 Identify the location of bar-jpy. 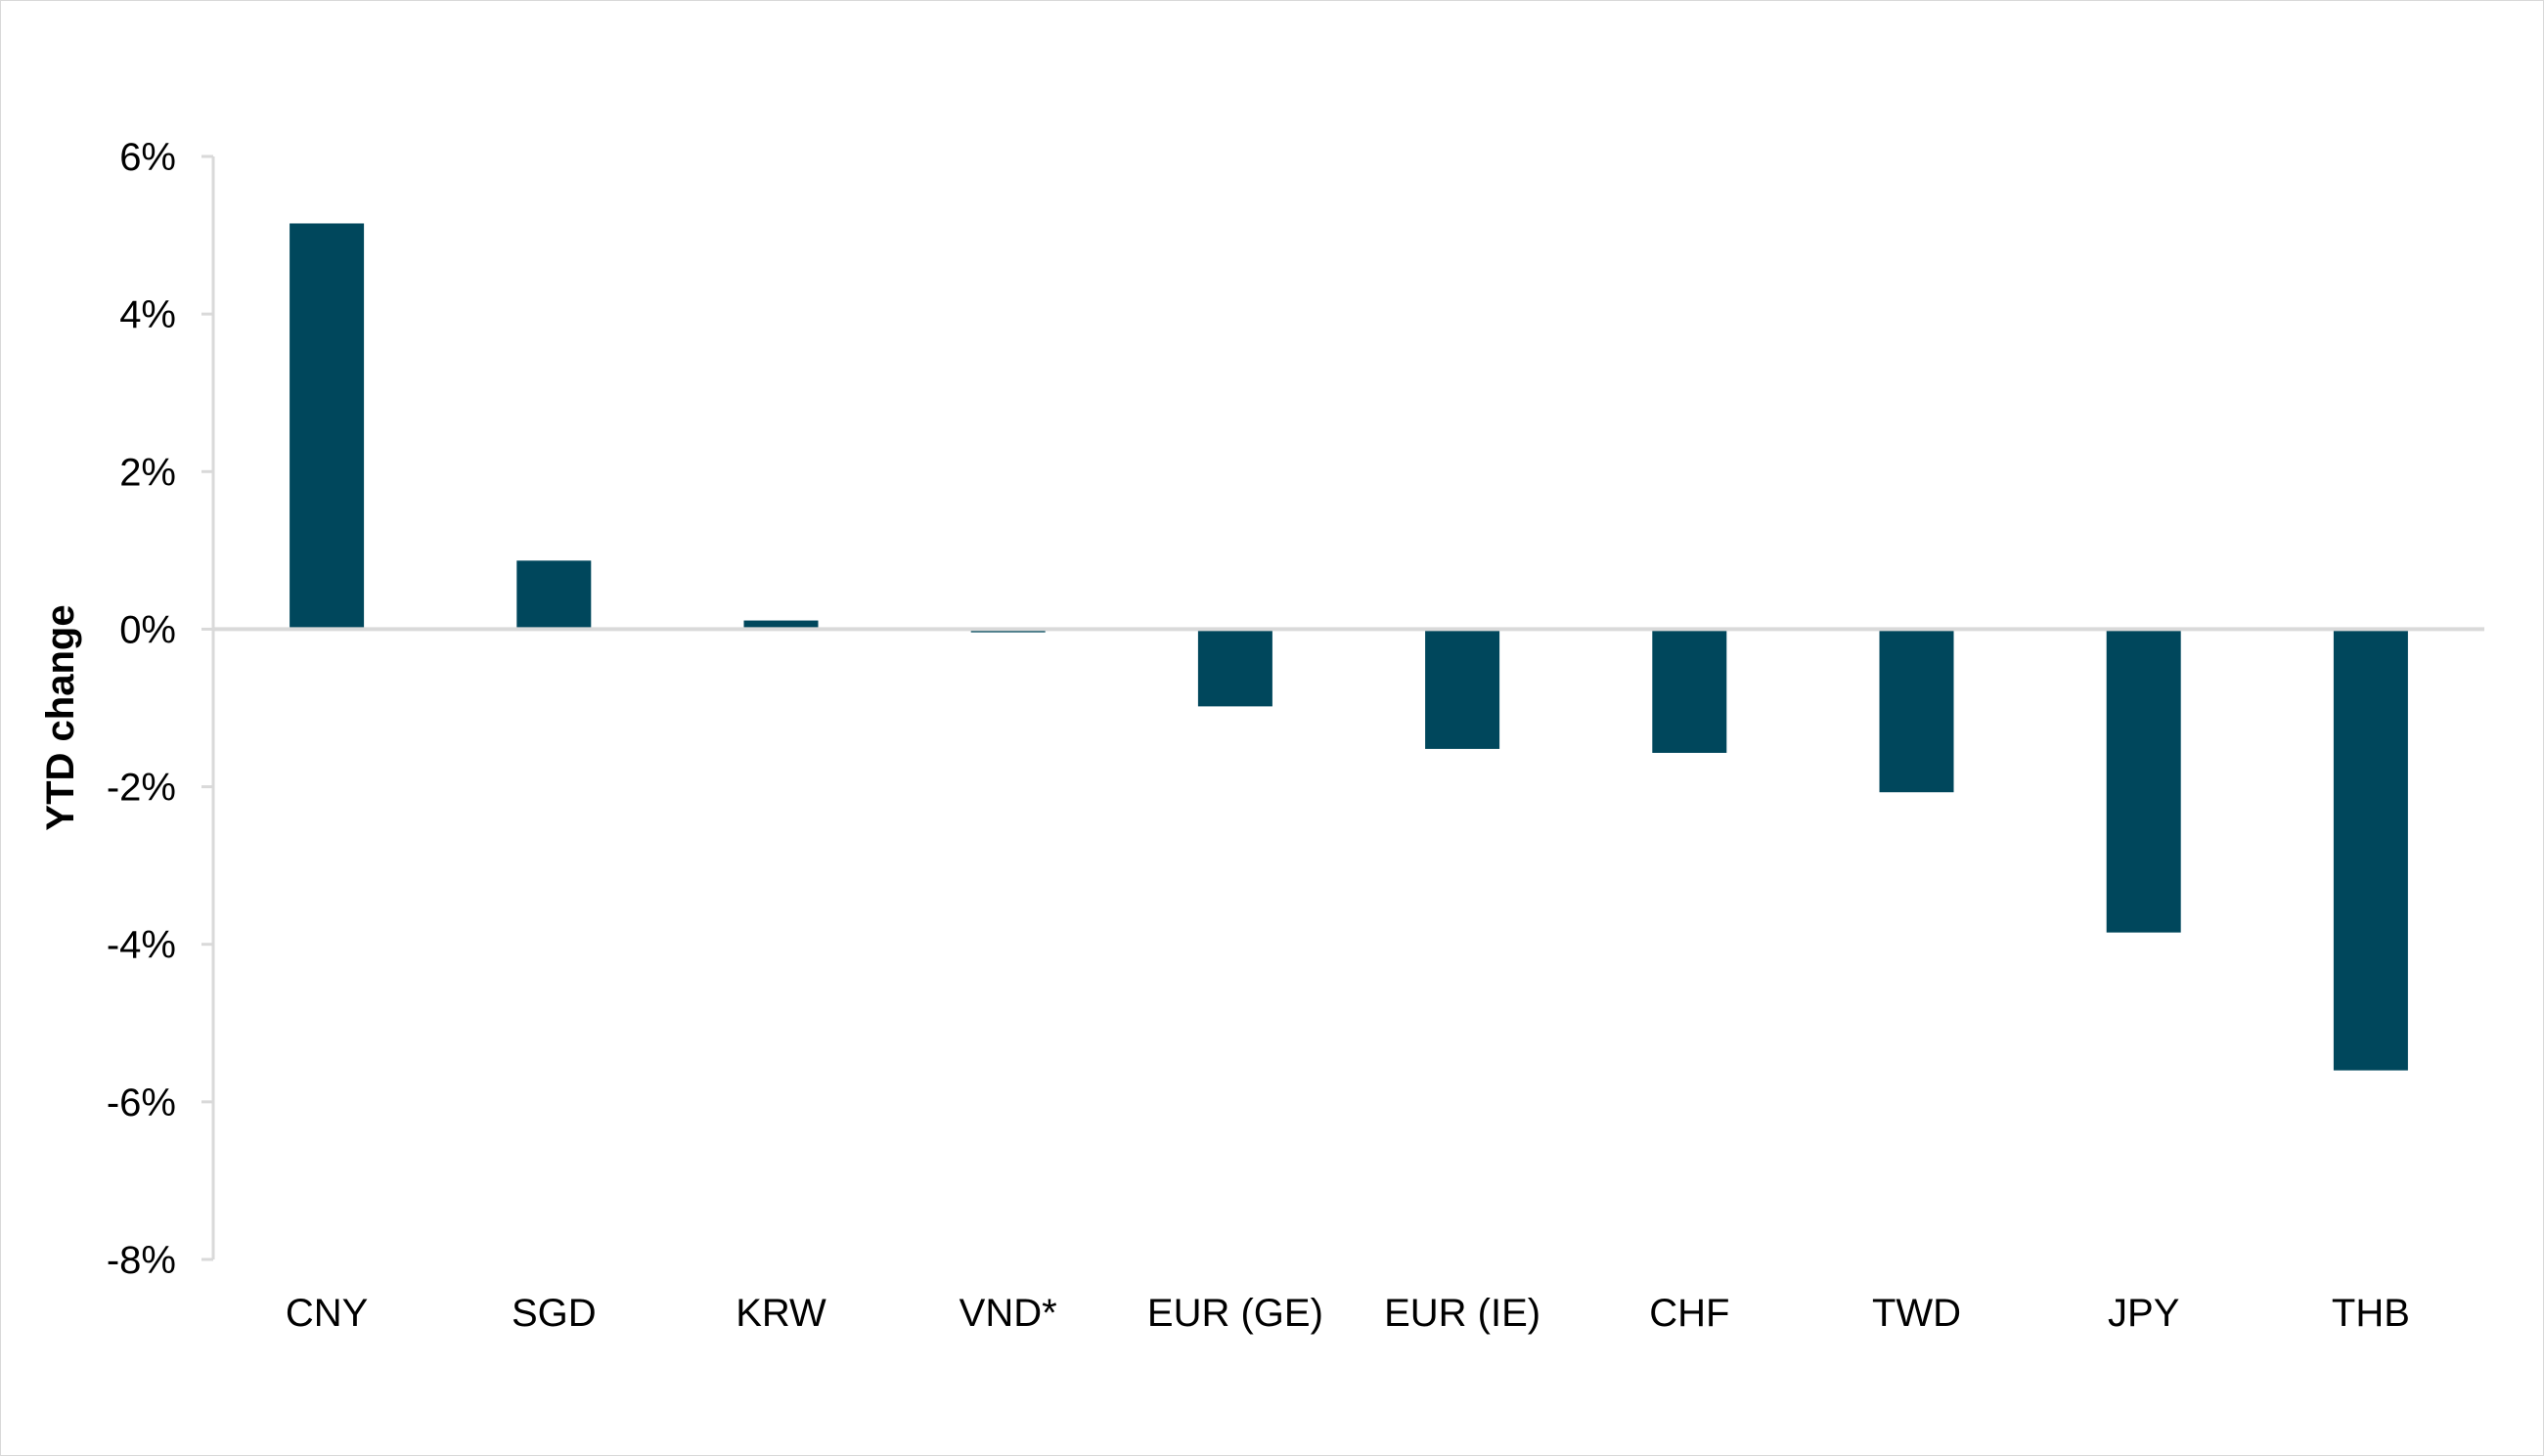
(2143, 781).